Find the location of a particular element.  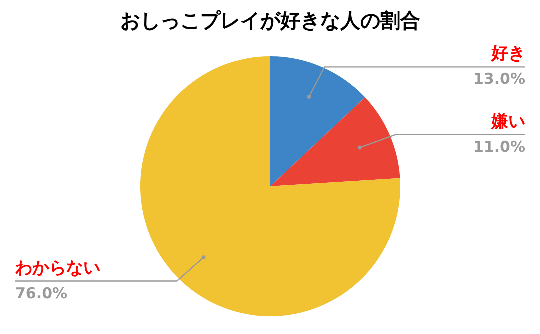

chart-title: おしっこプレイが好きな人の割合 is located at coordinates (270, 20).